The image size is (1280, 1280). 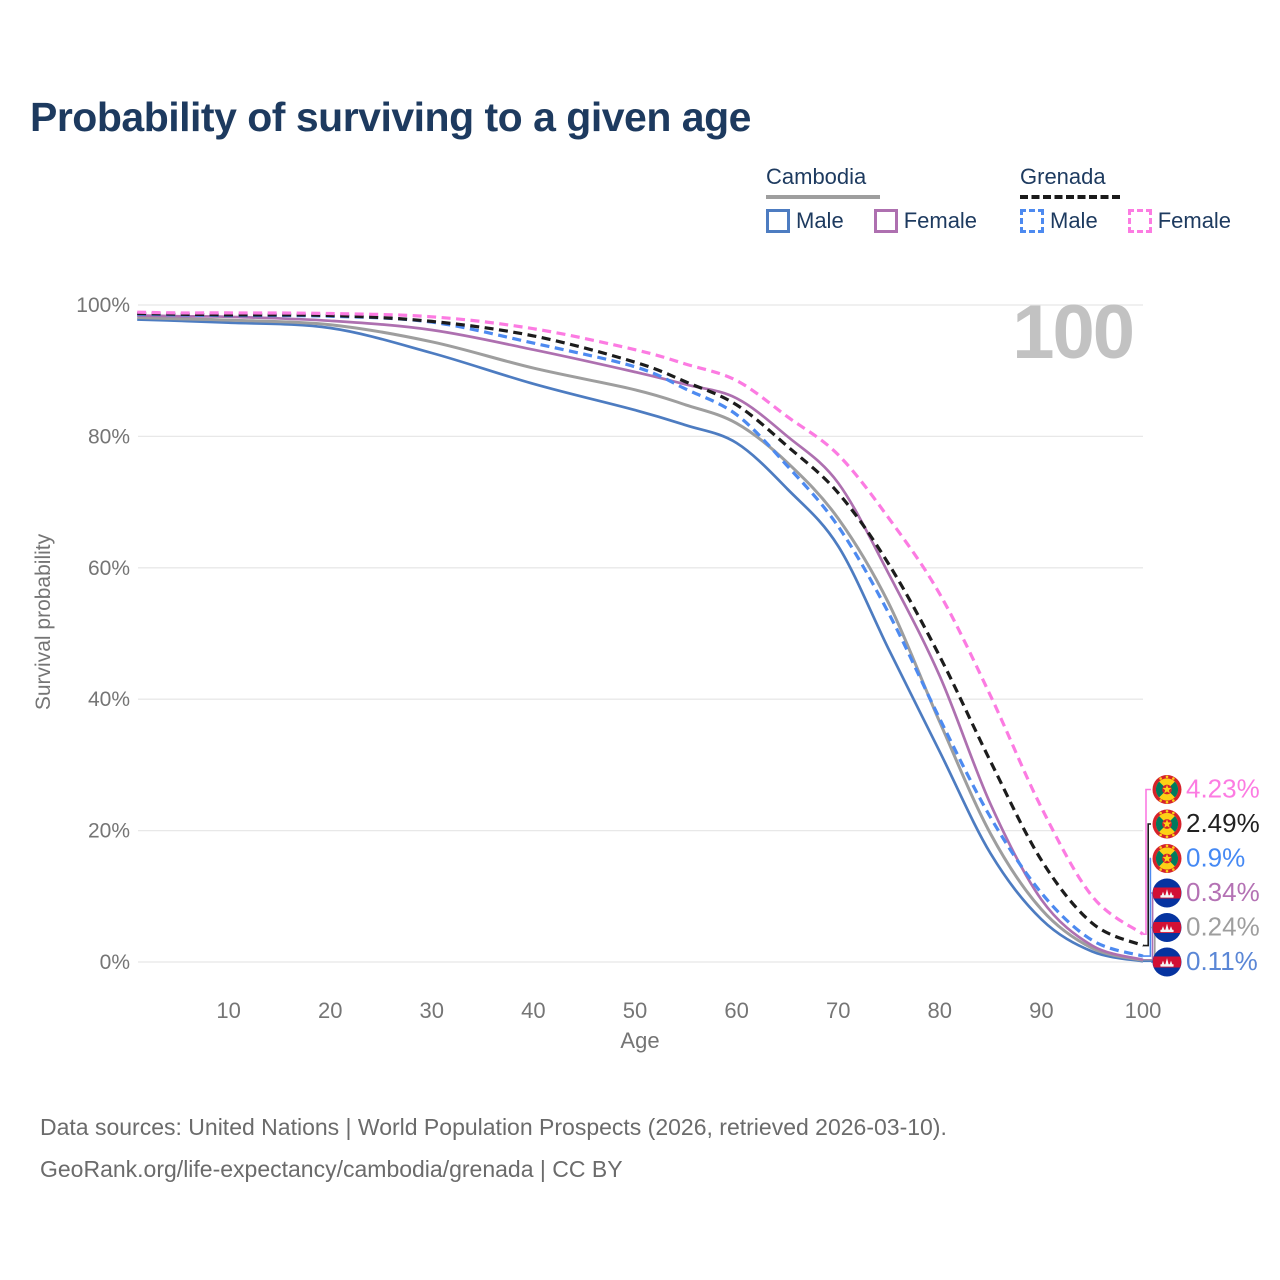 What do you see at coordinates (1222, 961) in the screenshot?
I see `end-label-cambodia-male: 0.11%` at bounding box center [1222, 961].